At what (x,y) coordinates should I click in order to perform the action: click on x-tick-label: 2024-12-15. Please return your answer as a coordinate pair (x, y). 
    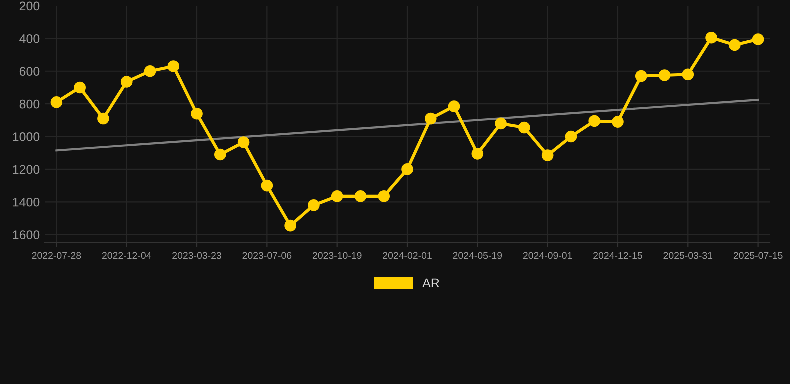
    Looking at the image, I should click on (618, 256).